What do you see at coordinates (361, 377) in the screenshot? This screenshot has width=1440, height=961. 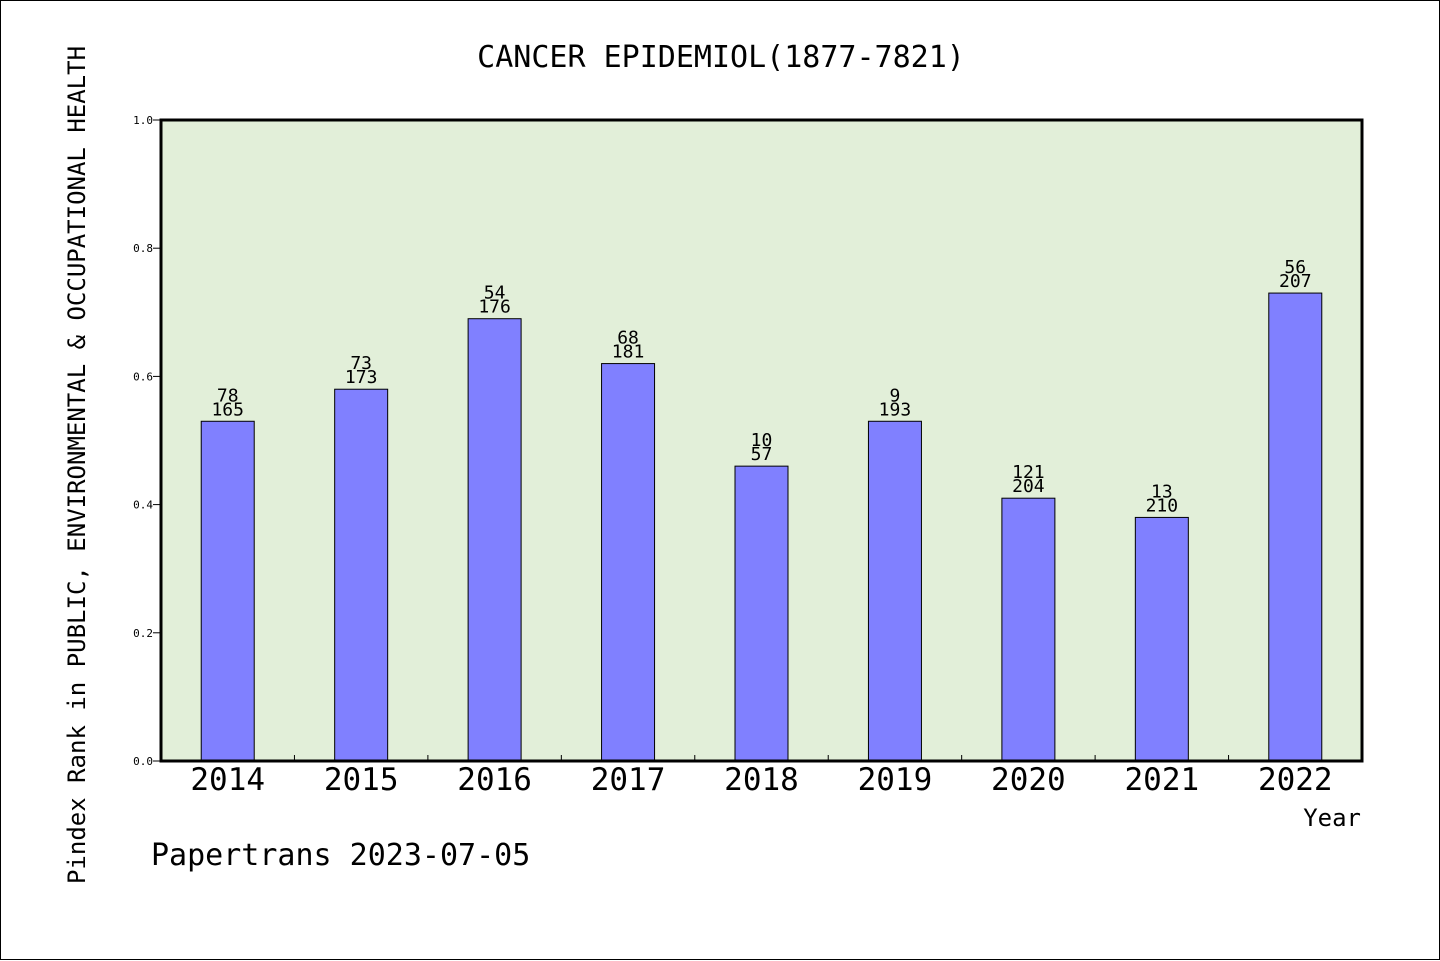 I see `bar-label-bottom: 173` at bounding box center [361, 377].